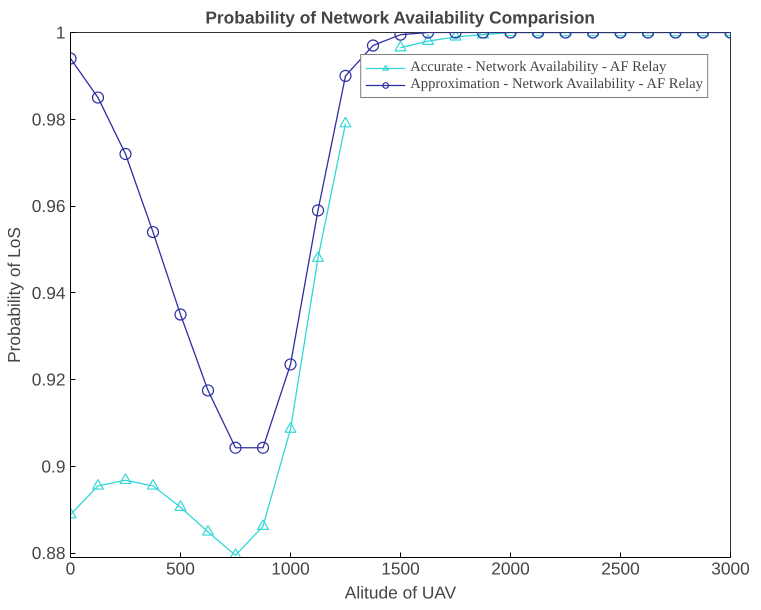 The width and height of the screenshot is (761, 610). Describe the element at coordinates (49, 380) in the screenshot. I see `y-tick-label: 0.92` at that location.